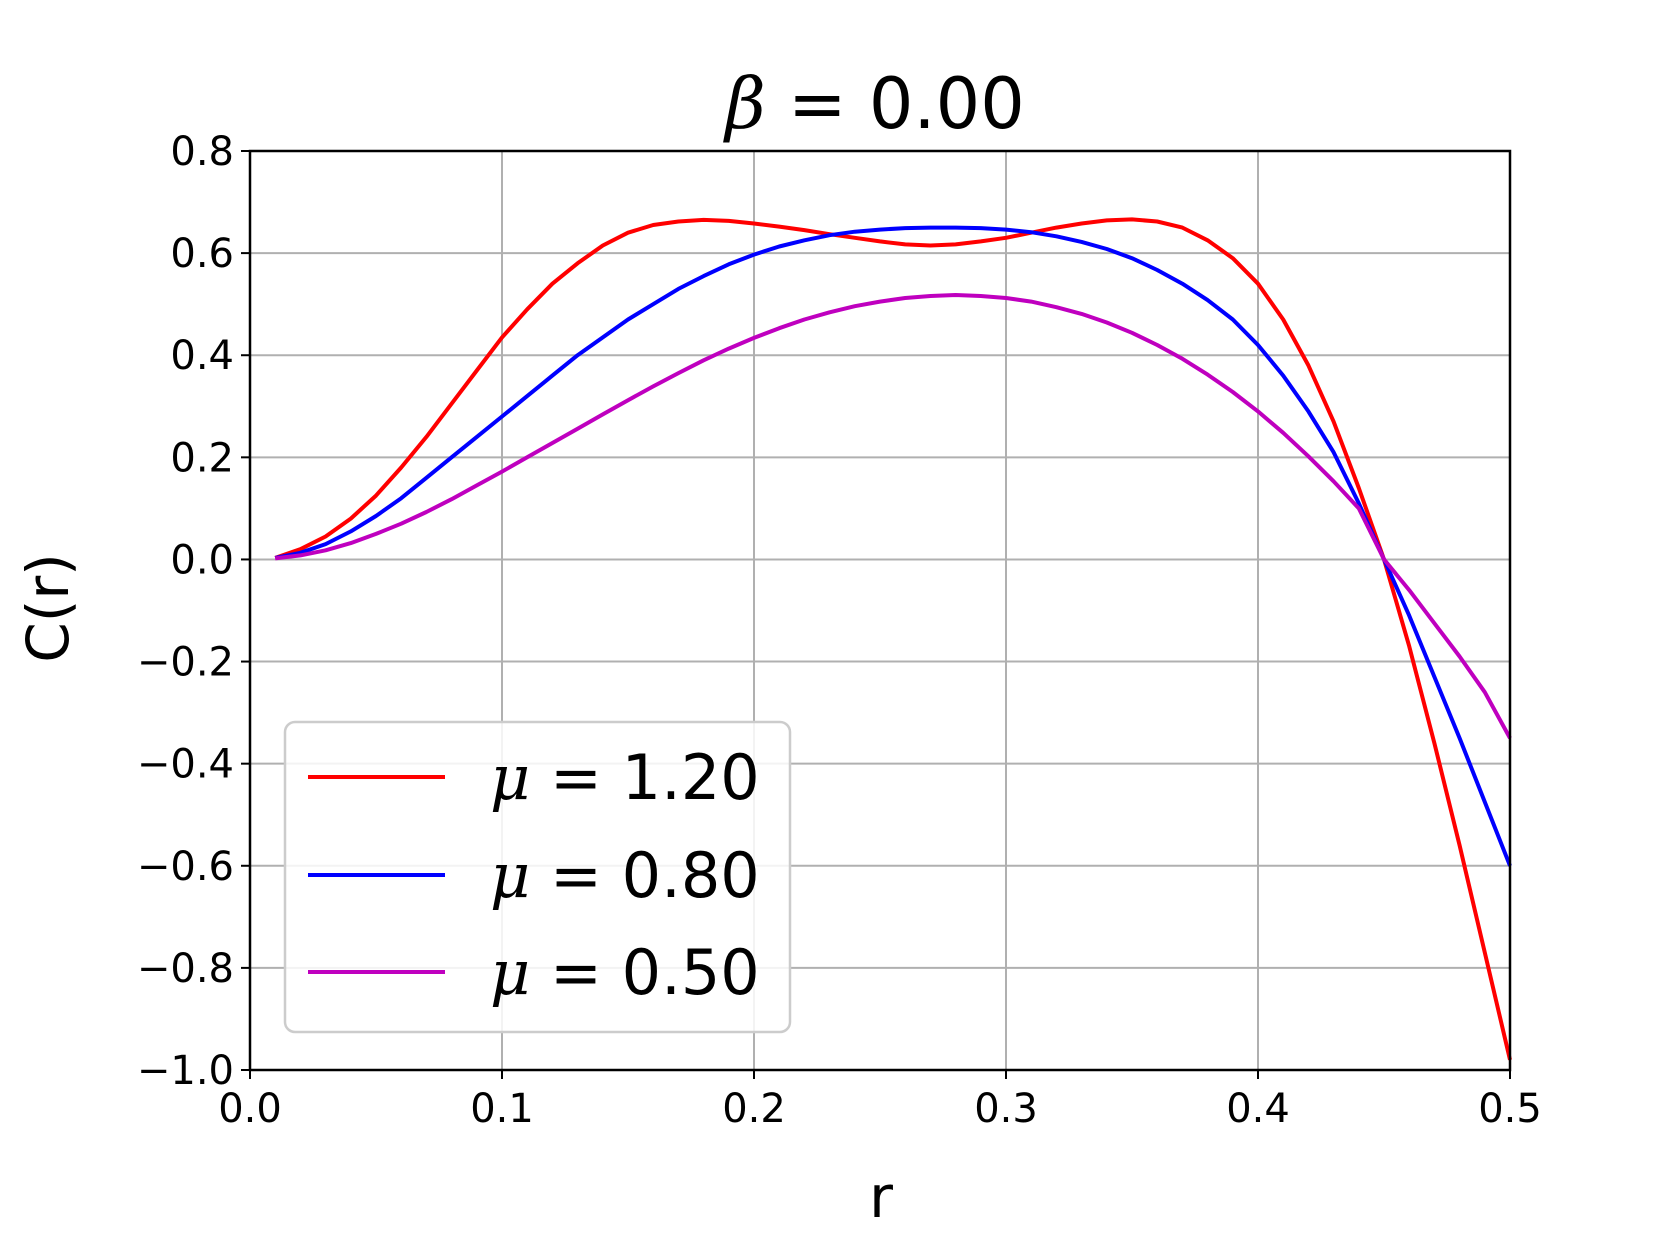 This screenshot has height=1245, width=1660. What do you see at coordinates (1258, 1109) in the screenshot?
I see `x-tick-label: 0.4` at bounding box center [1258, 1109].